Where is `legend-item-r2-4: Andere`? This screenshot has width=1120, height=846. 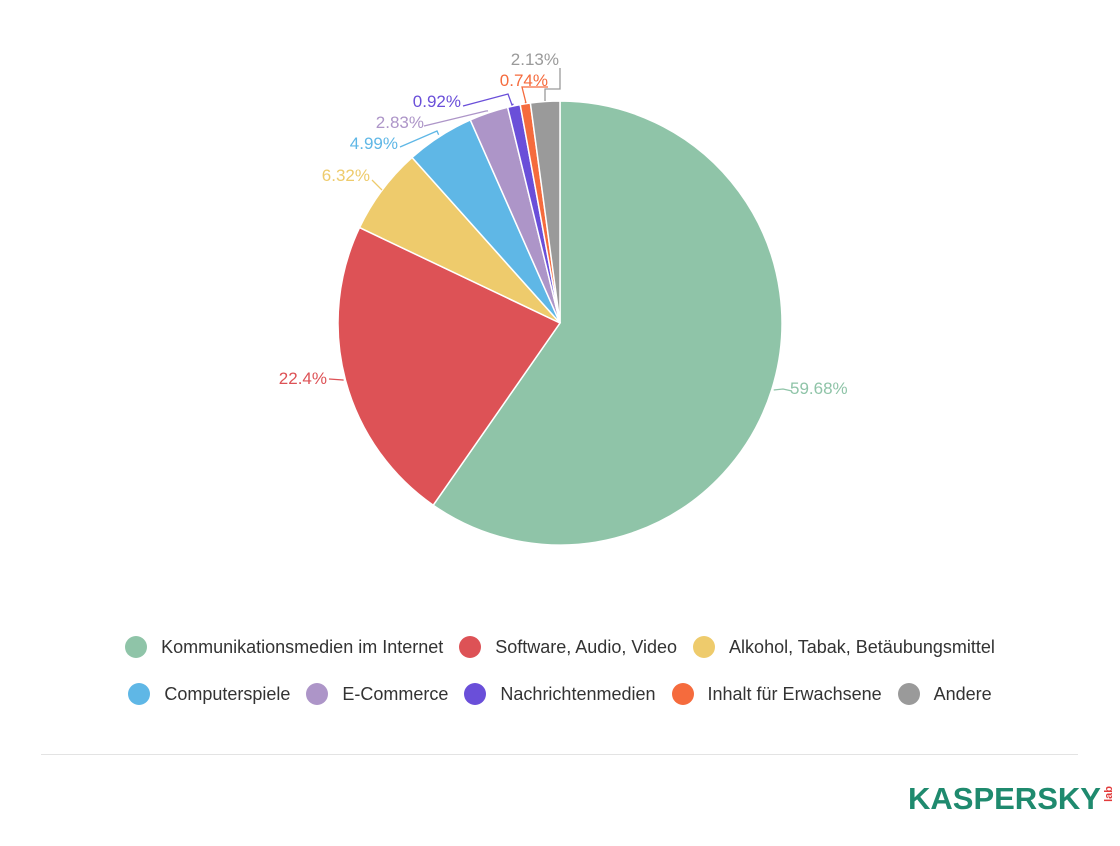
legend-item-r2-4: Andere is located at coordinates (944, 694).